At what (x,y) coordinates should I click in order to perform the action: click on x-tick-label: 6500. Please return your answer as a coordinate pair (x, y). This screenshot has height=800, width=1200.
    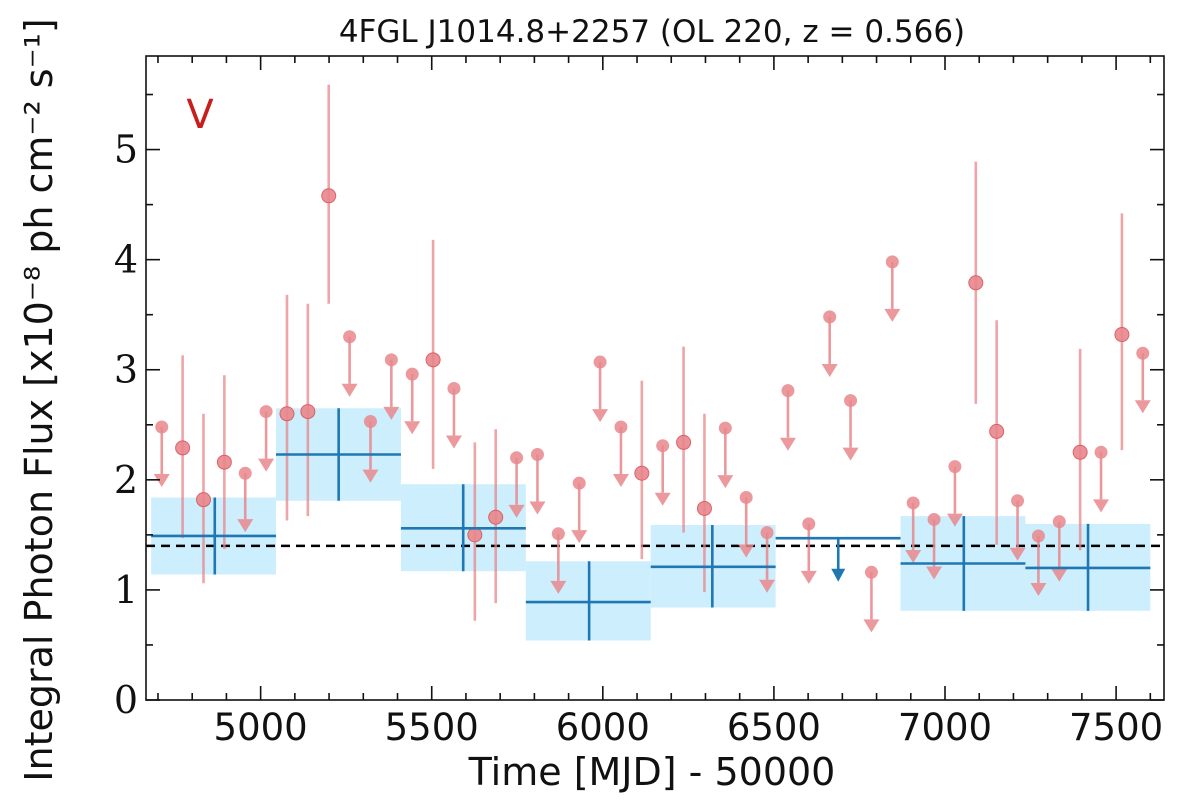
    Looking at the image, I should click on (774, 727).